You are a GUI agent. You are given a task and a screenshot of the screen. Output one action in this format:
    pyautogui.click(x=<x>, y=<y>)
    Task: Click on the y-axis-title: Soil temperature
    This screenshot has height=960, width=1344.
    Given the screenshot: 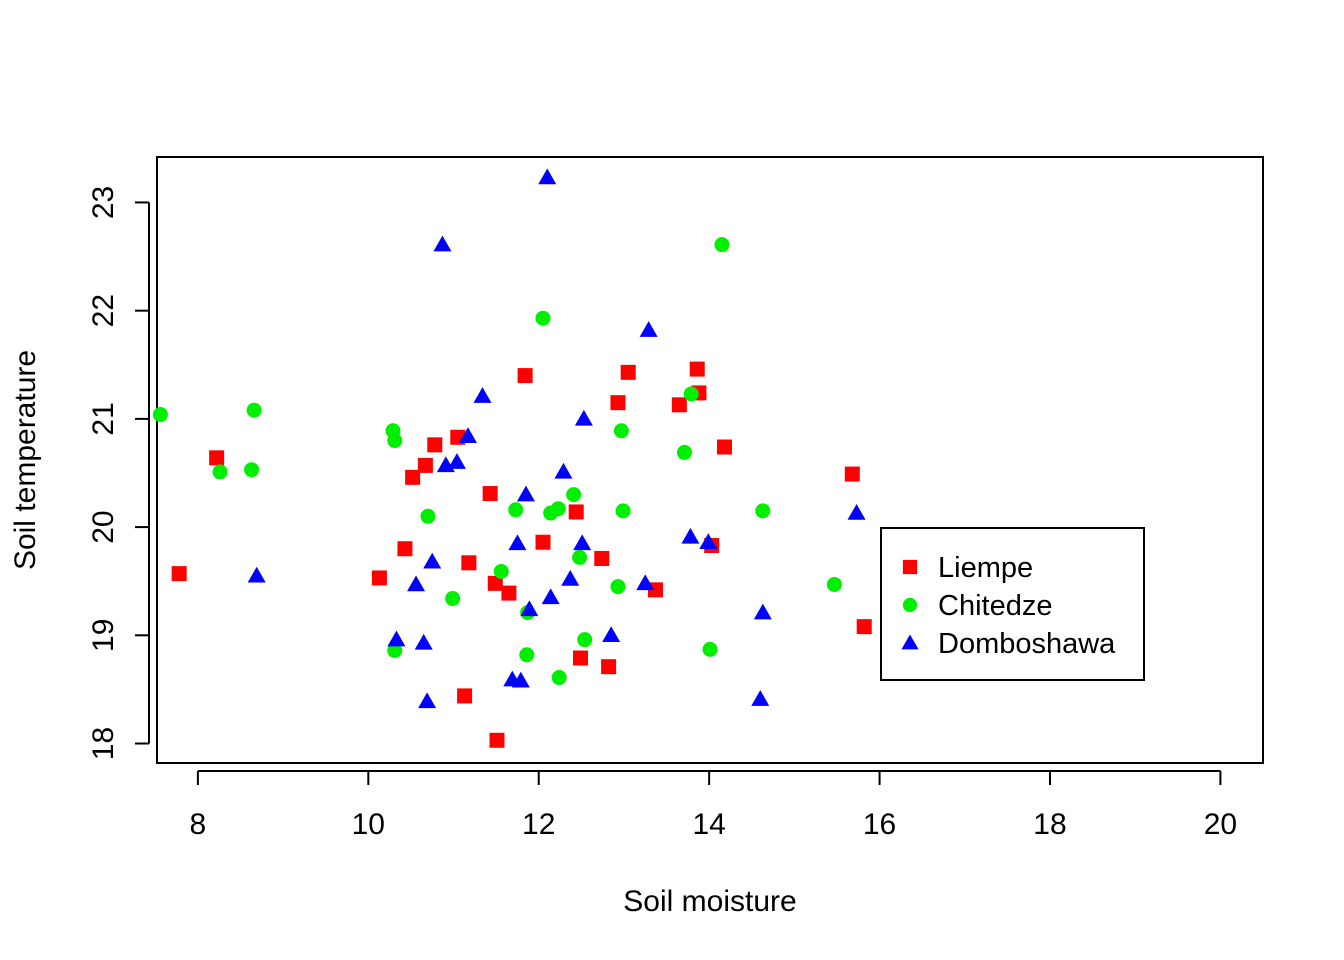 What is the action you would take?
    pyautogui.click(x=25, y=460)
    